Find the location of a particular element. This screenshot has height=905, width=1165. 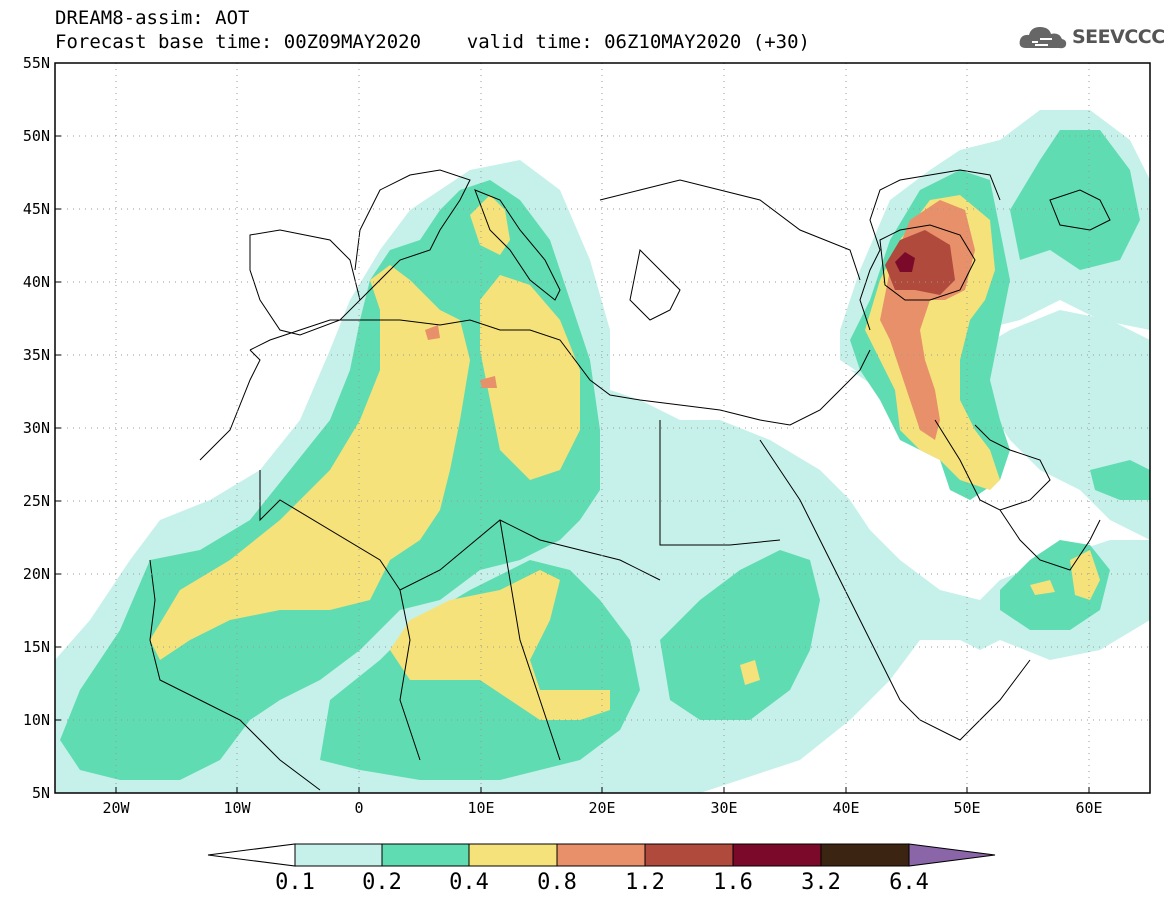

lon-label: 10E is located at coordinates (481, 808).